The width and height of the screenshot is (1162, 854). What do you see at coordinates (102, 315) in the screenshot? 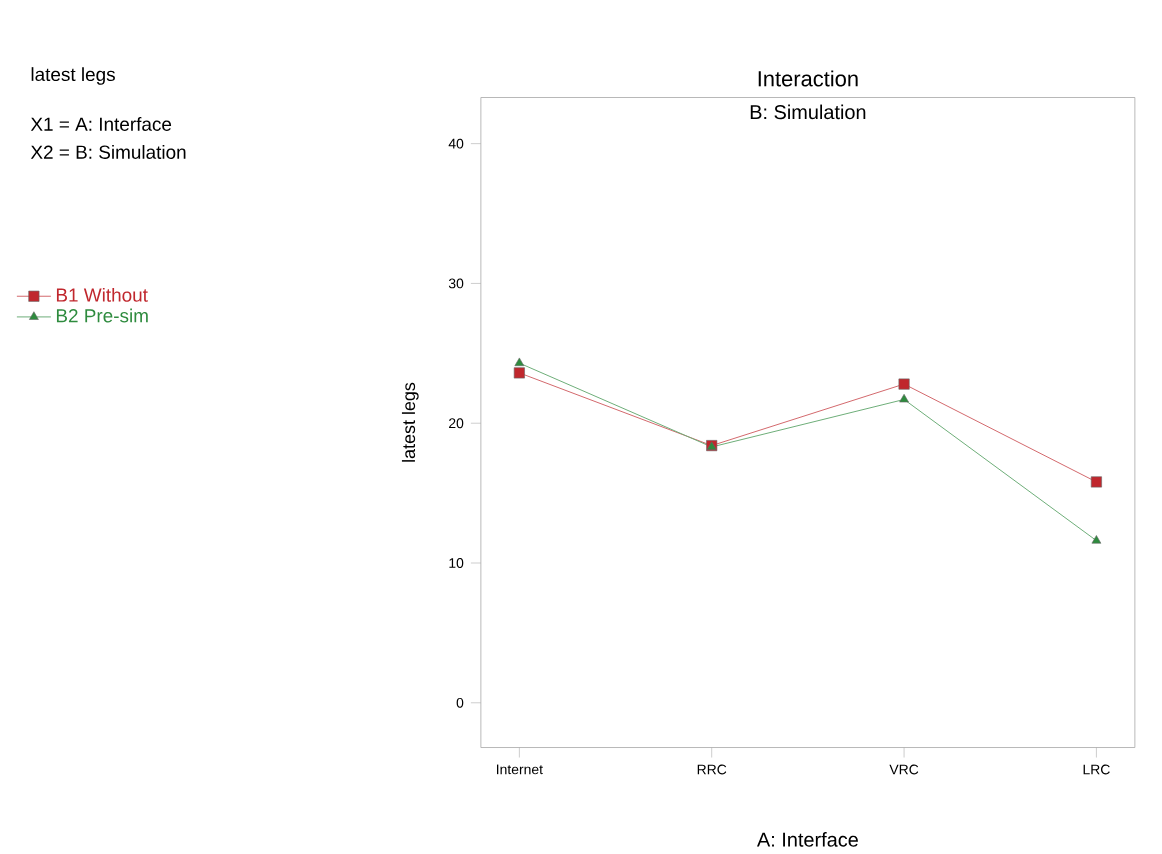
I see `legend-label: B2 Pre-sim` at bounding box center [102, 315].